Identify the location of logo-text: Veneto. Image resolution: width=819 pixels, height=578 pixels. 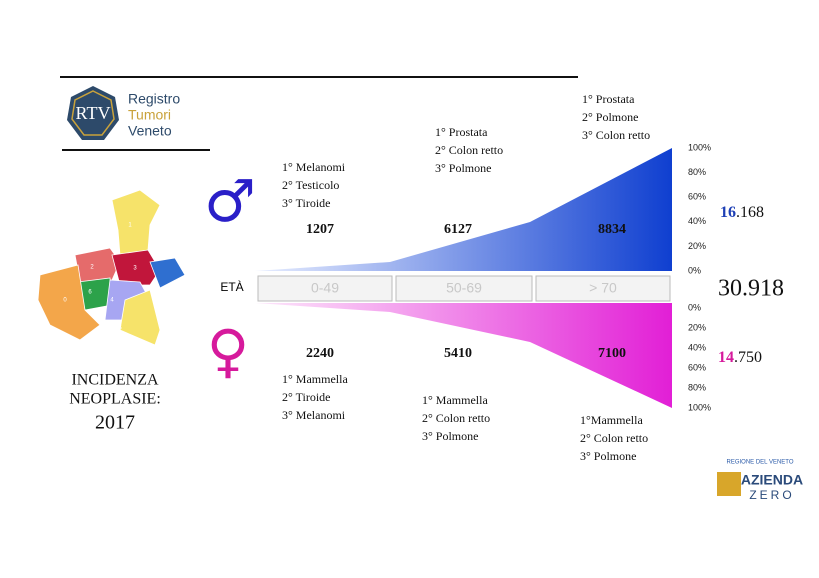
(150, 131).